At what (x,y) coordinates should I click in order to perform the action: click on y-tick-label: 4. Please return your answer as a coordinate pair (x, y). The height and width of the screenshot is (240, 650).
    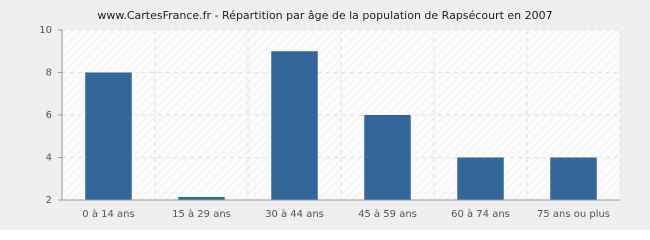
    Looking at the image, I should click on (49, 158).